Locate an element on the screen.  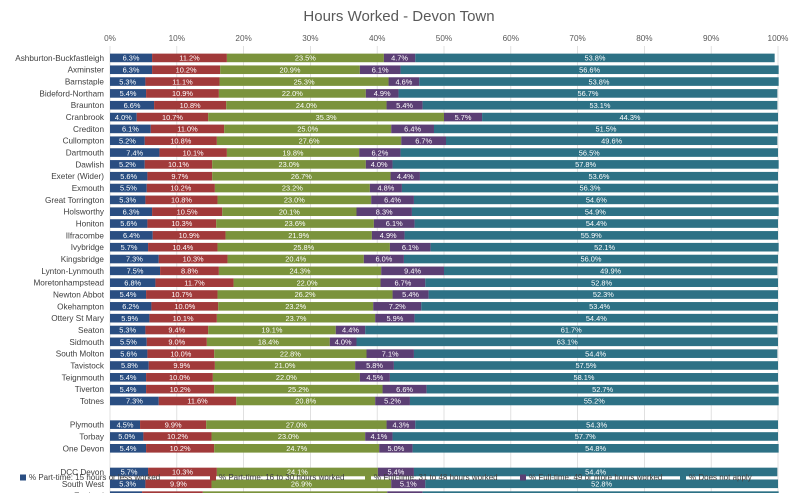
data-label: 53.1% is located at coordinates (599, 105).